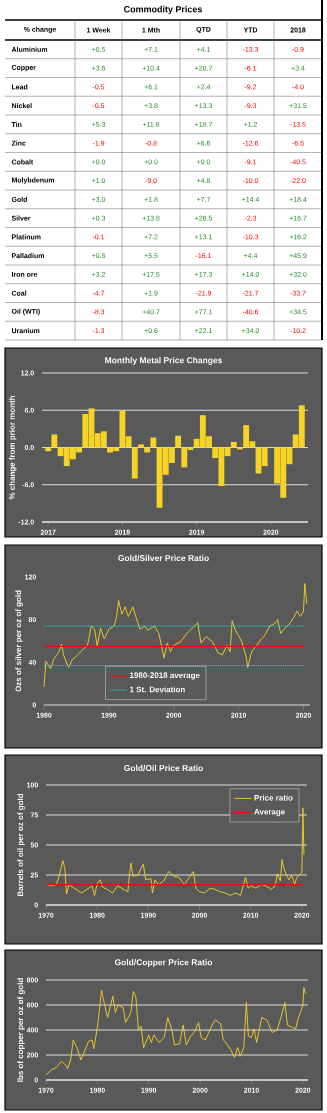  What do you see at coordinates (163, 10) in the screenshot?
I see `text: Commodity Prices` at bounding box center [163, 10].